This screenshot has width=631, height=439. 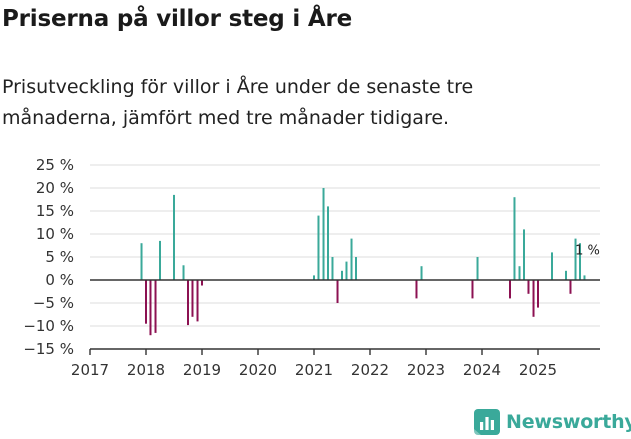 I want to click on y-tick-label: −15 %, so click(x=48, y=349).